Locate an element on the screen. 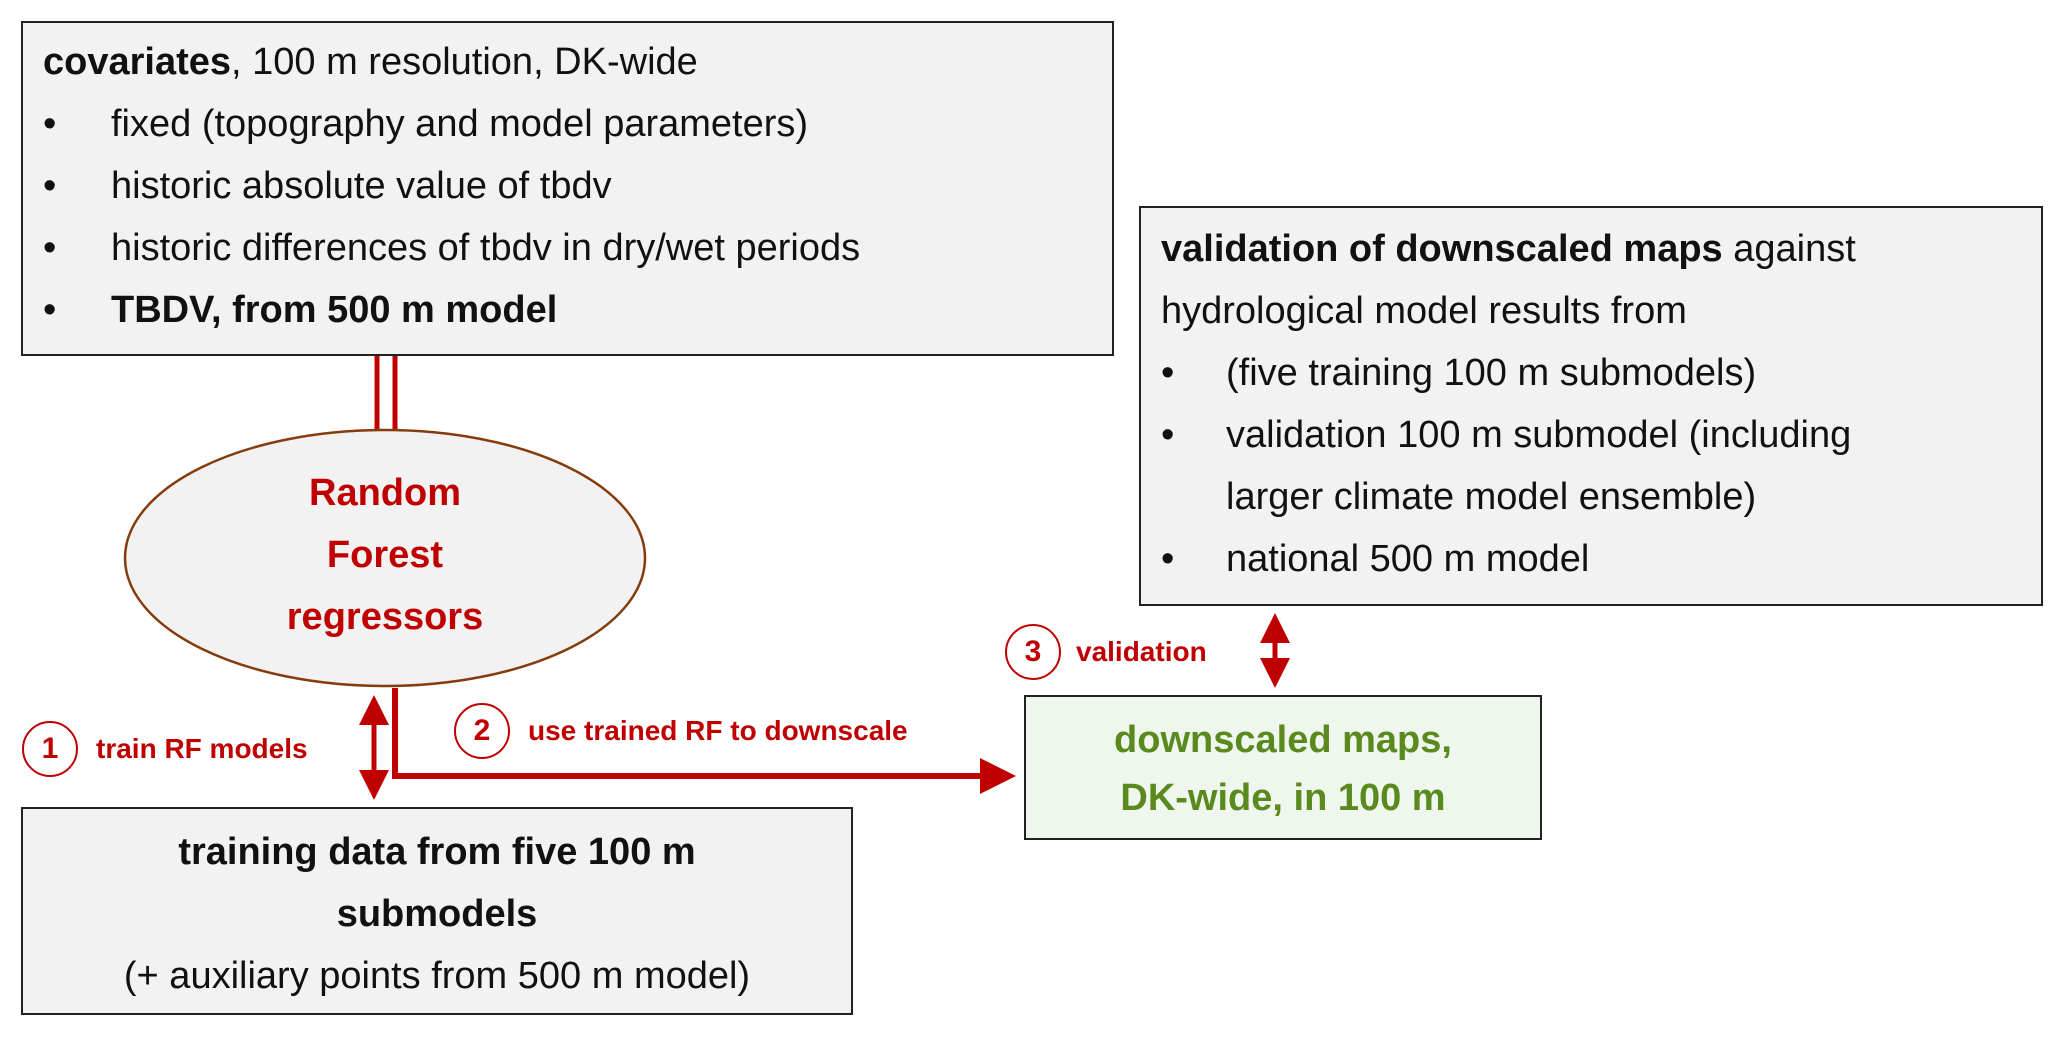 The width and height of the screenshot is (2067, 1039). validation-item: (five training 100 m submodels) is located at coordinates (1491, 373).